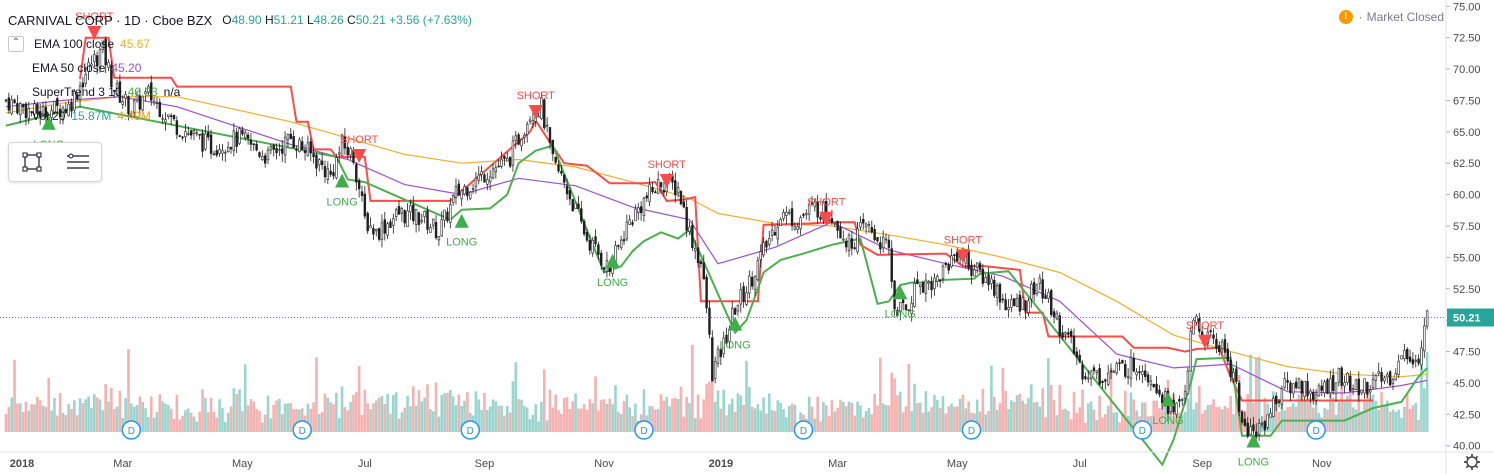  What do you see at coordinates (310, 20) in the screenshot?
I see `low-label: L` at bounding box center [310, 20].